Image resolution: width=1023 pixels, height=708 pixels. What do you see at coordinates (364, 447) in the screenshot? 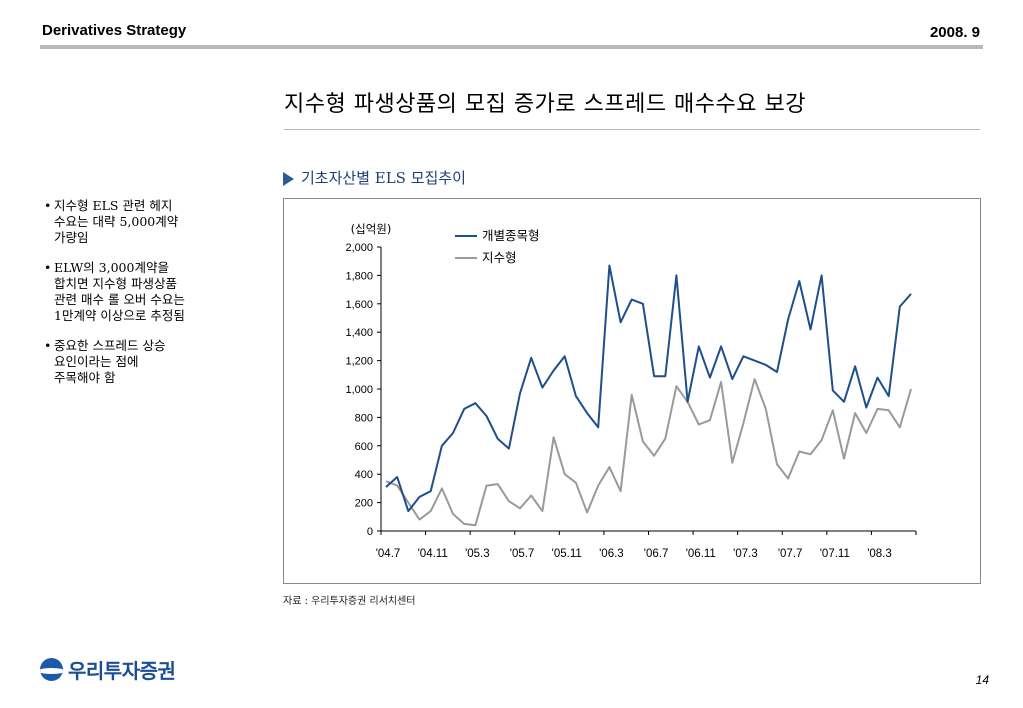
I see `y-tick-label: 600` at bounding box center [364, 447].